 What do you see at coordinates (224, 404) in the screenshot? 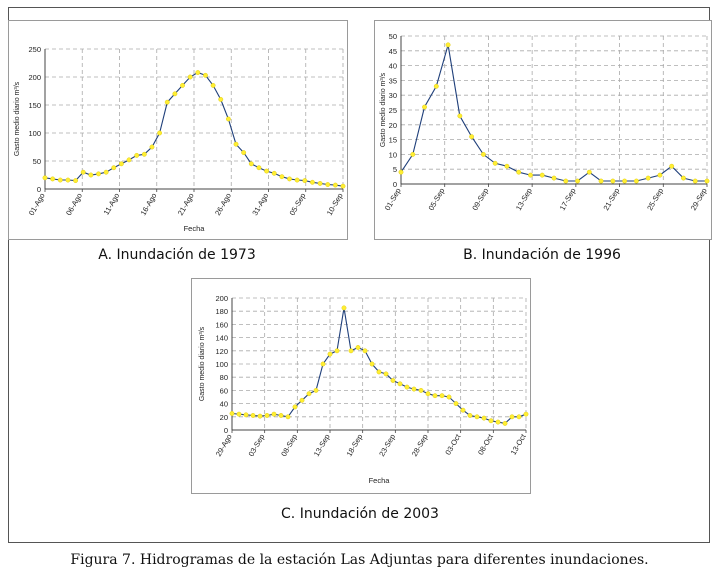
I see `y-tick-label: 40` at bounding box center [224, 404].